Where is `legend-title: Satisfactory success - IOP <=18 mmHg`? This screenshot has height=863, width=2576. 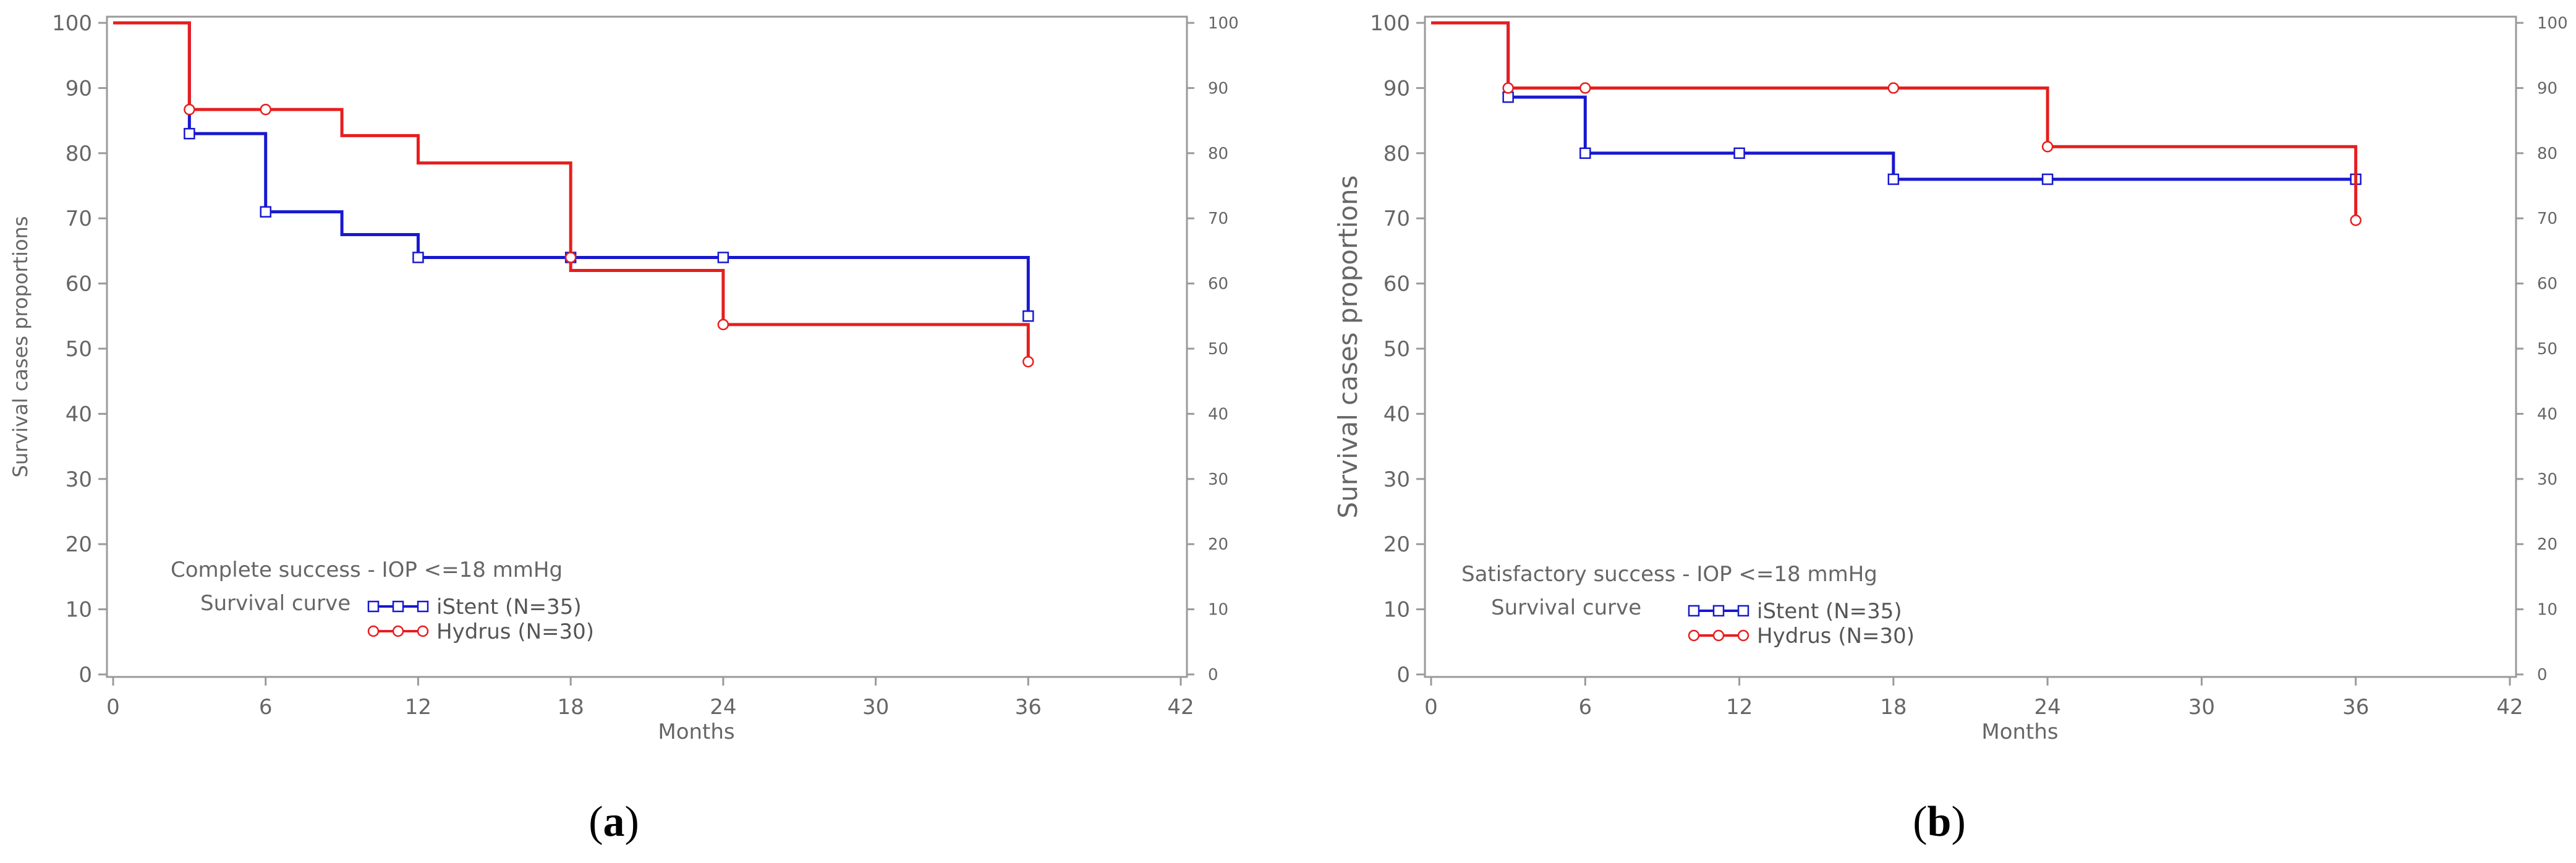 legend-title: Satisfactory success - IOP <=18 mmHg is located at coordinates (1669, 574).